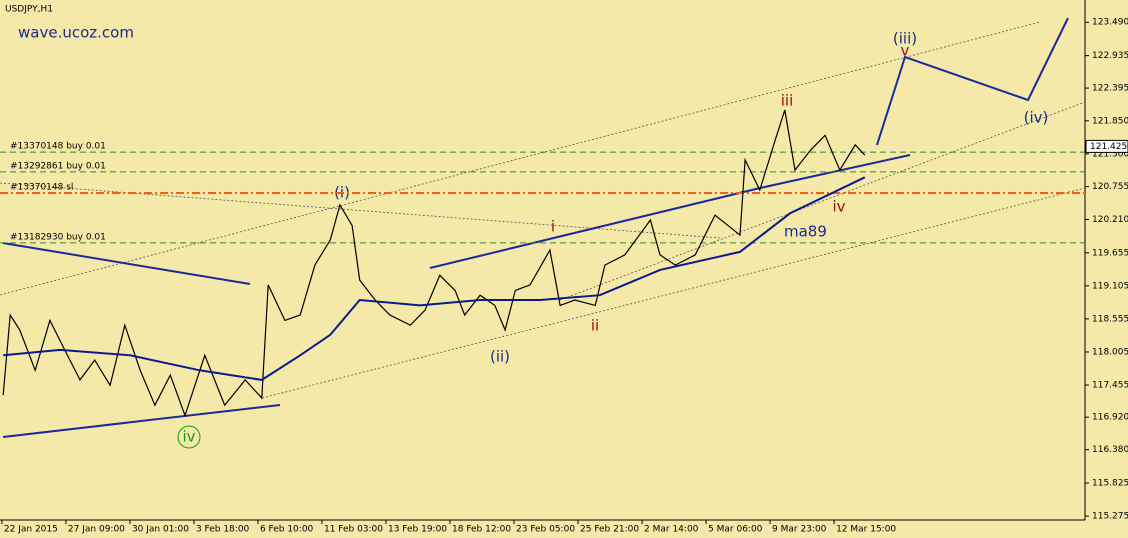 Image resolution: width=1128 pixels, height=538 pixels. What do you see at coordinates (805, 232) in the screenshot?
I see `ma-label: ma89` at bounding box center [805, 232].